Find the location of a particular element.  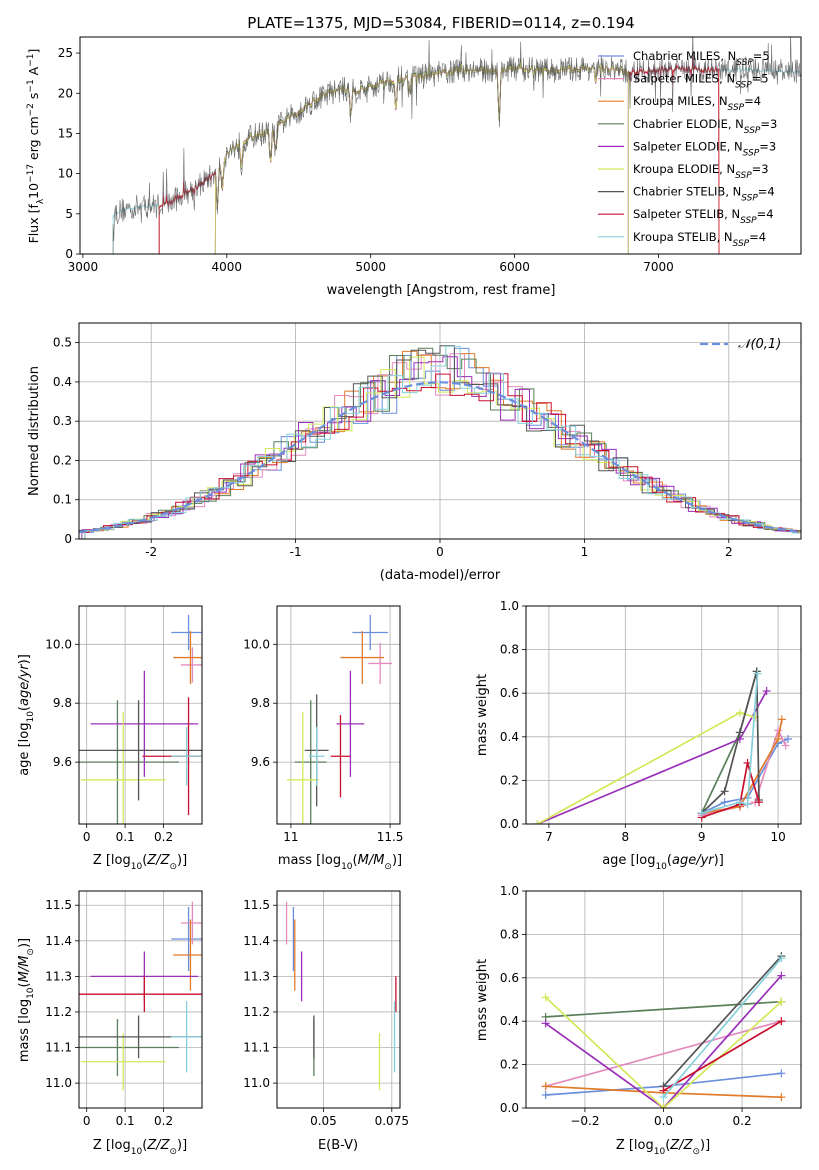

mass-weight-vs-metallicity-panel-plot-area is located at coordinates (663, 1030).